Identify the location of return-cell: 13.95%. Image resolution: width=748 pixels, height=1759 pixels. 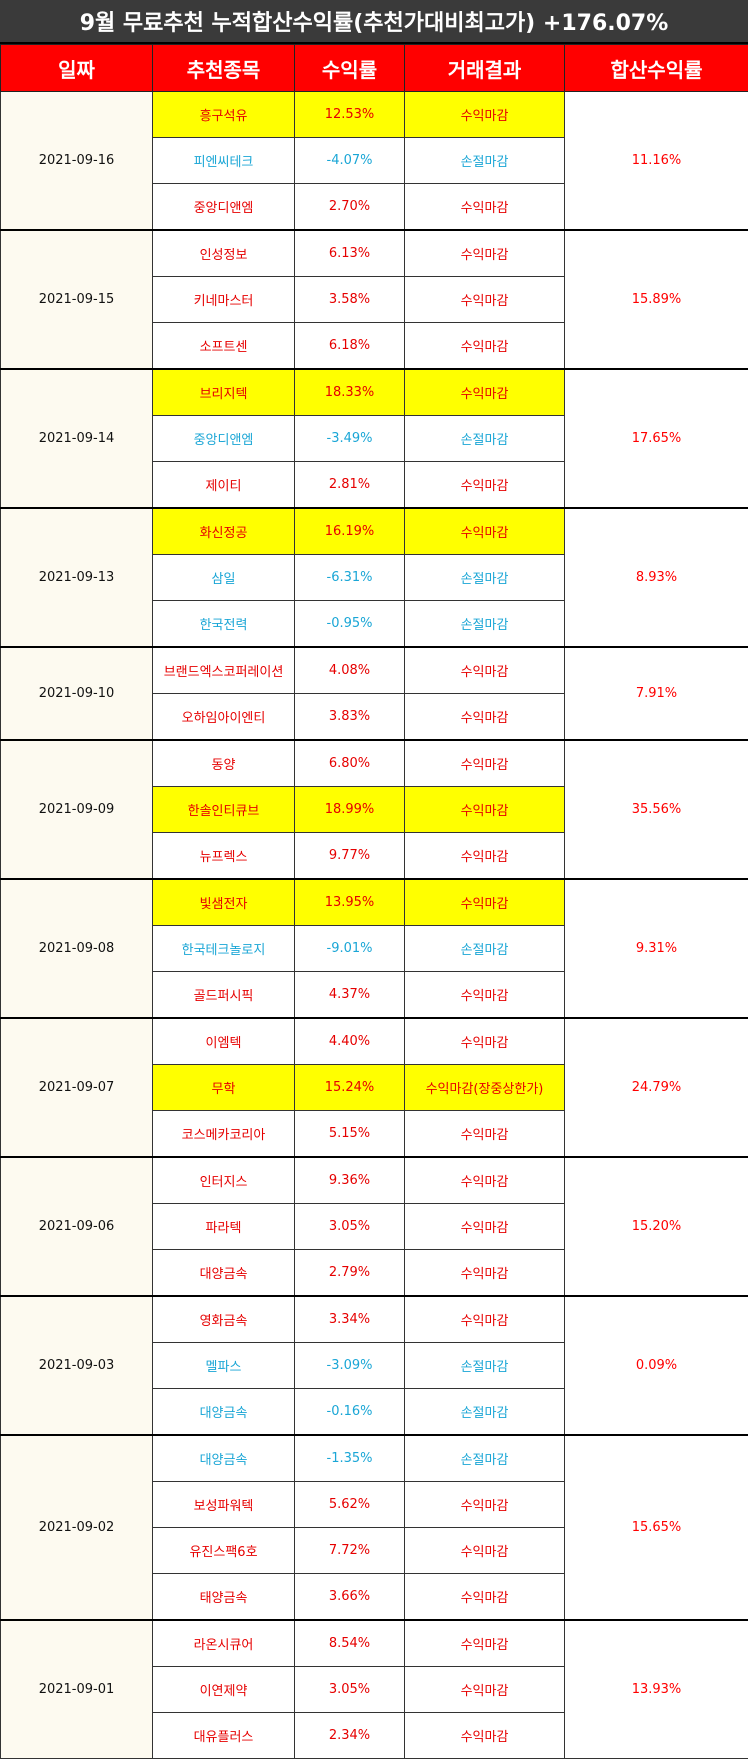
(350, 902).